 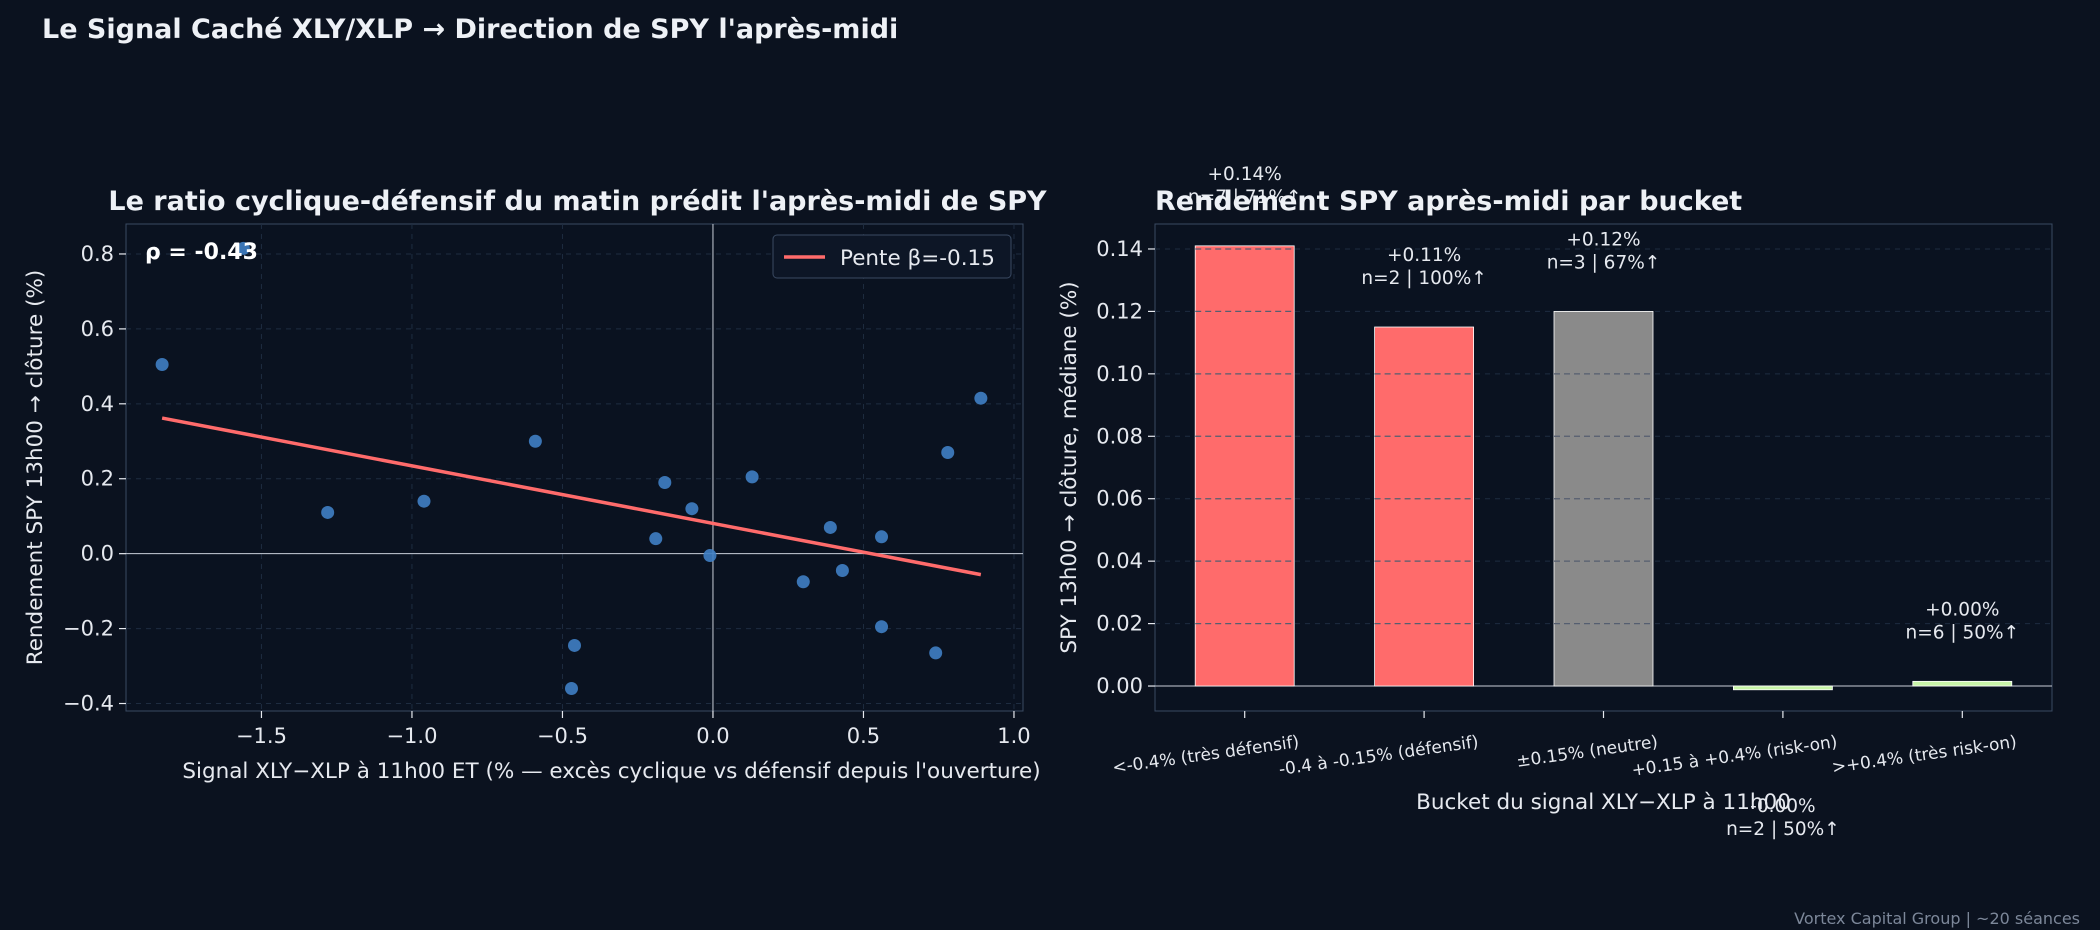 What do you see at coordinates (1603, 802) in the screenshot?
I see `bar-x-axis-label: Bucket du signal XLY−XLP à 11h00` at bounding box center [1603, 802].